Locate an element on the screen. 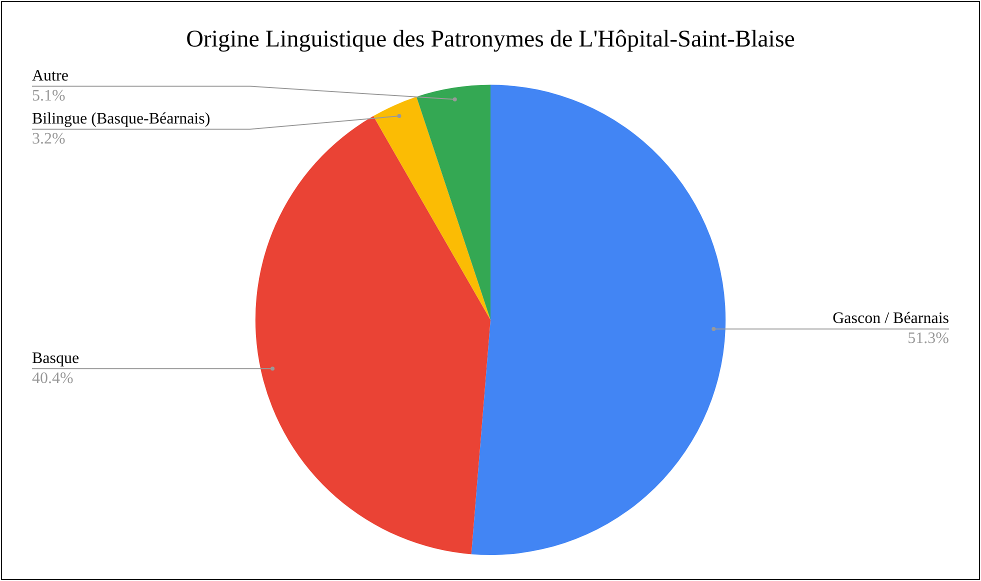  slice-label: Autre is located at coordinates (50, 75).